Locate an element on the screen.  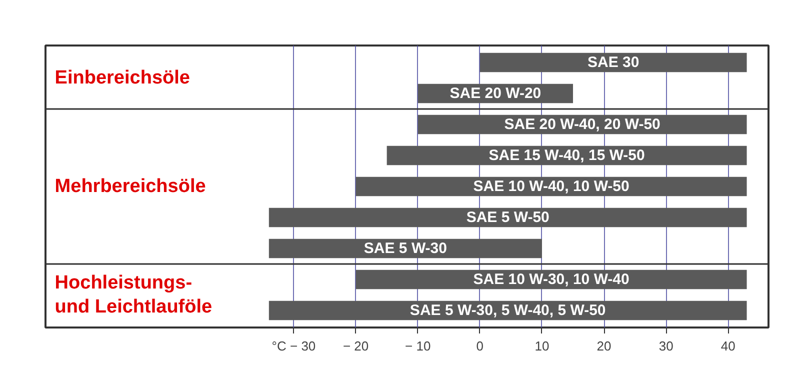
x-tick-label: 20 is located at coordinates (604, 346).